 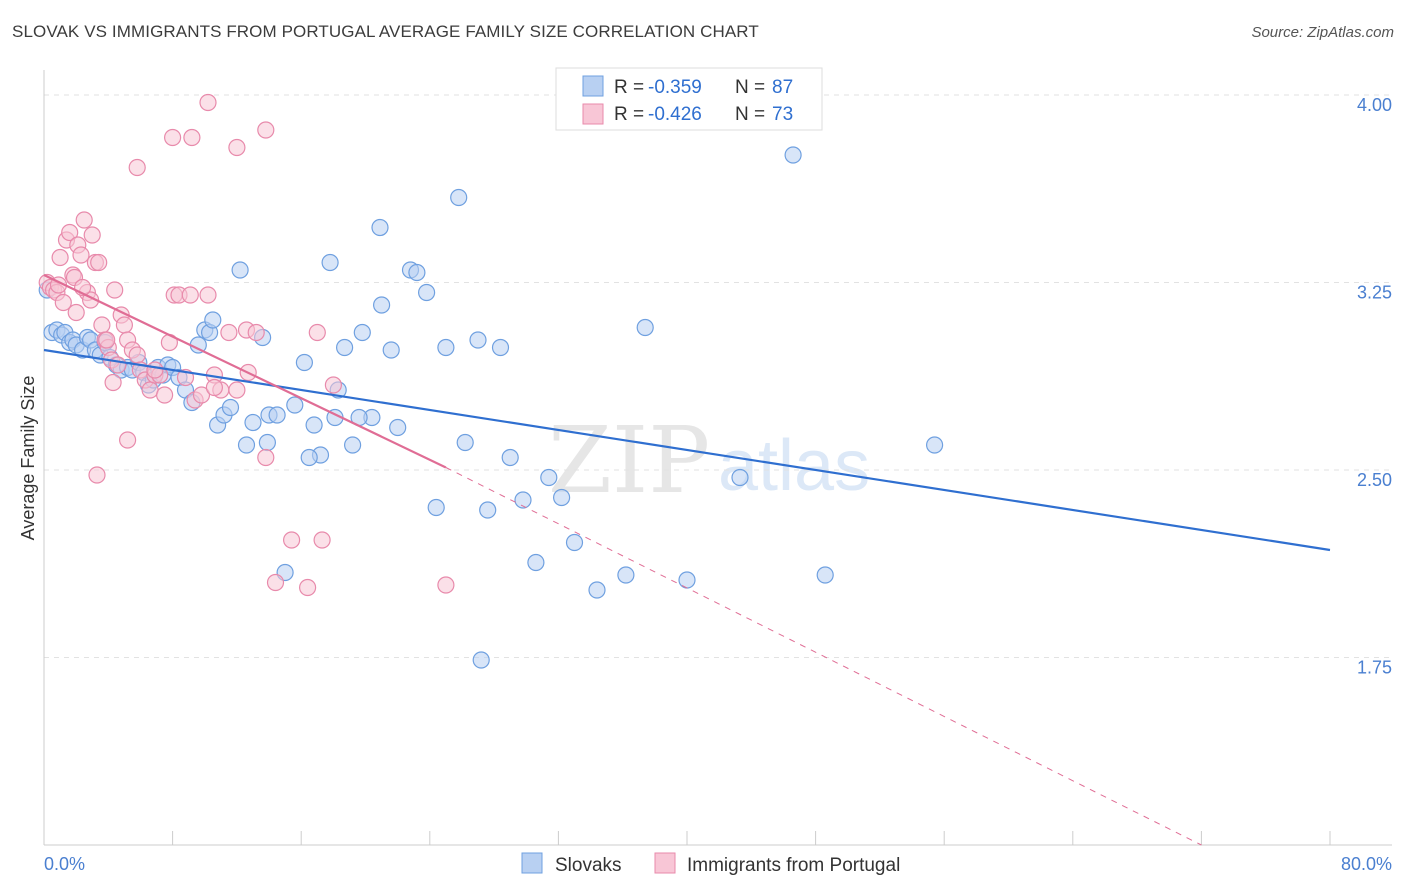 What do you see at coordinates (593, 86) in the screenshot?
I see `legend-swatch-slovaks` at bounding box center [593, 86].